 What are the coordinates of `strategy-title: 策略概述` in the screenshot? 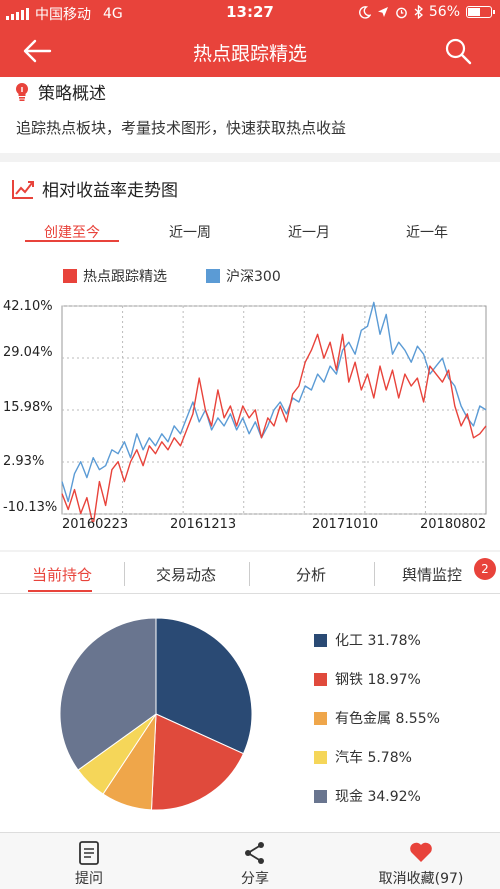 It's located at (72, 94).